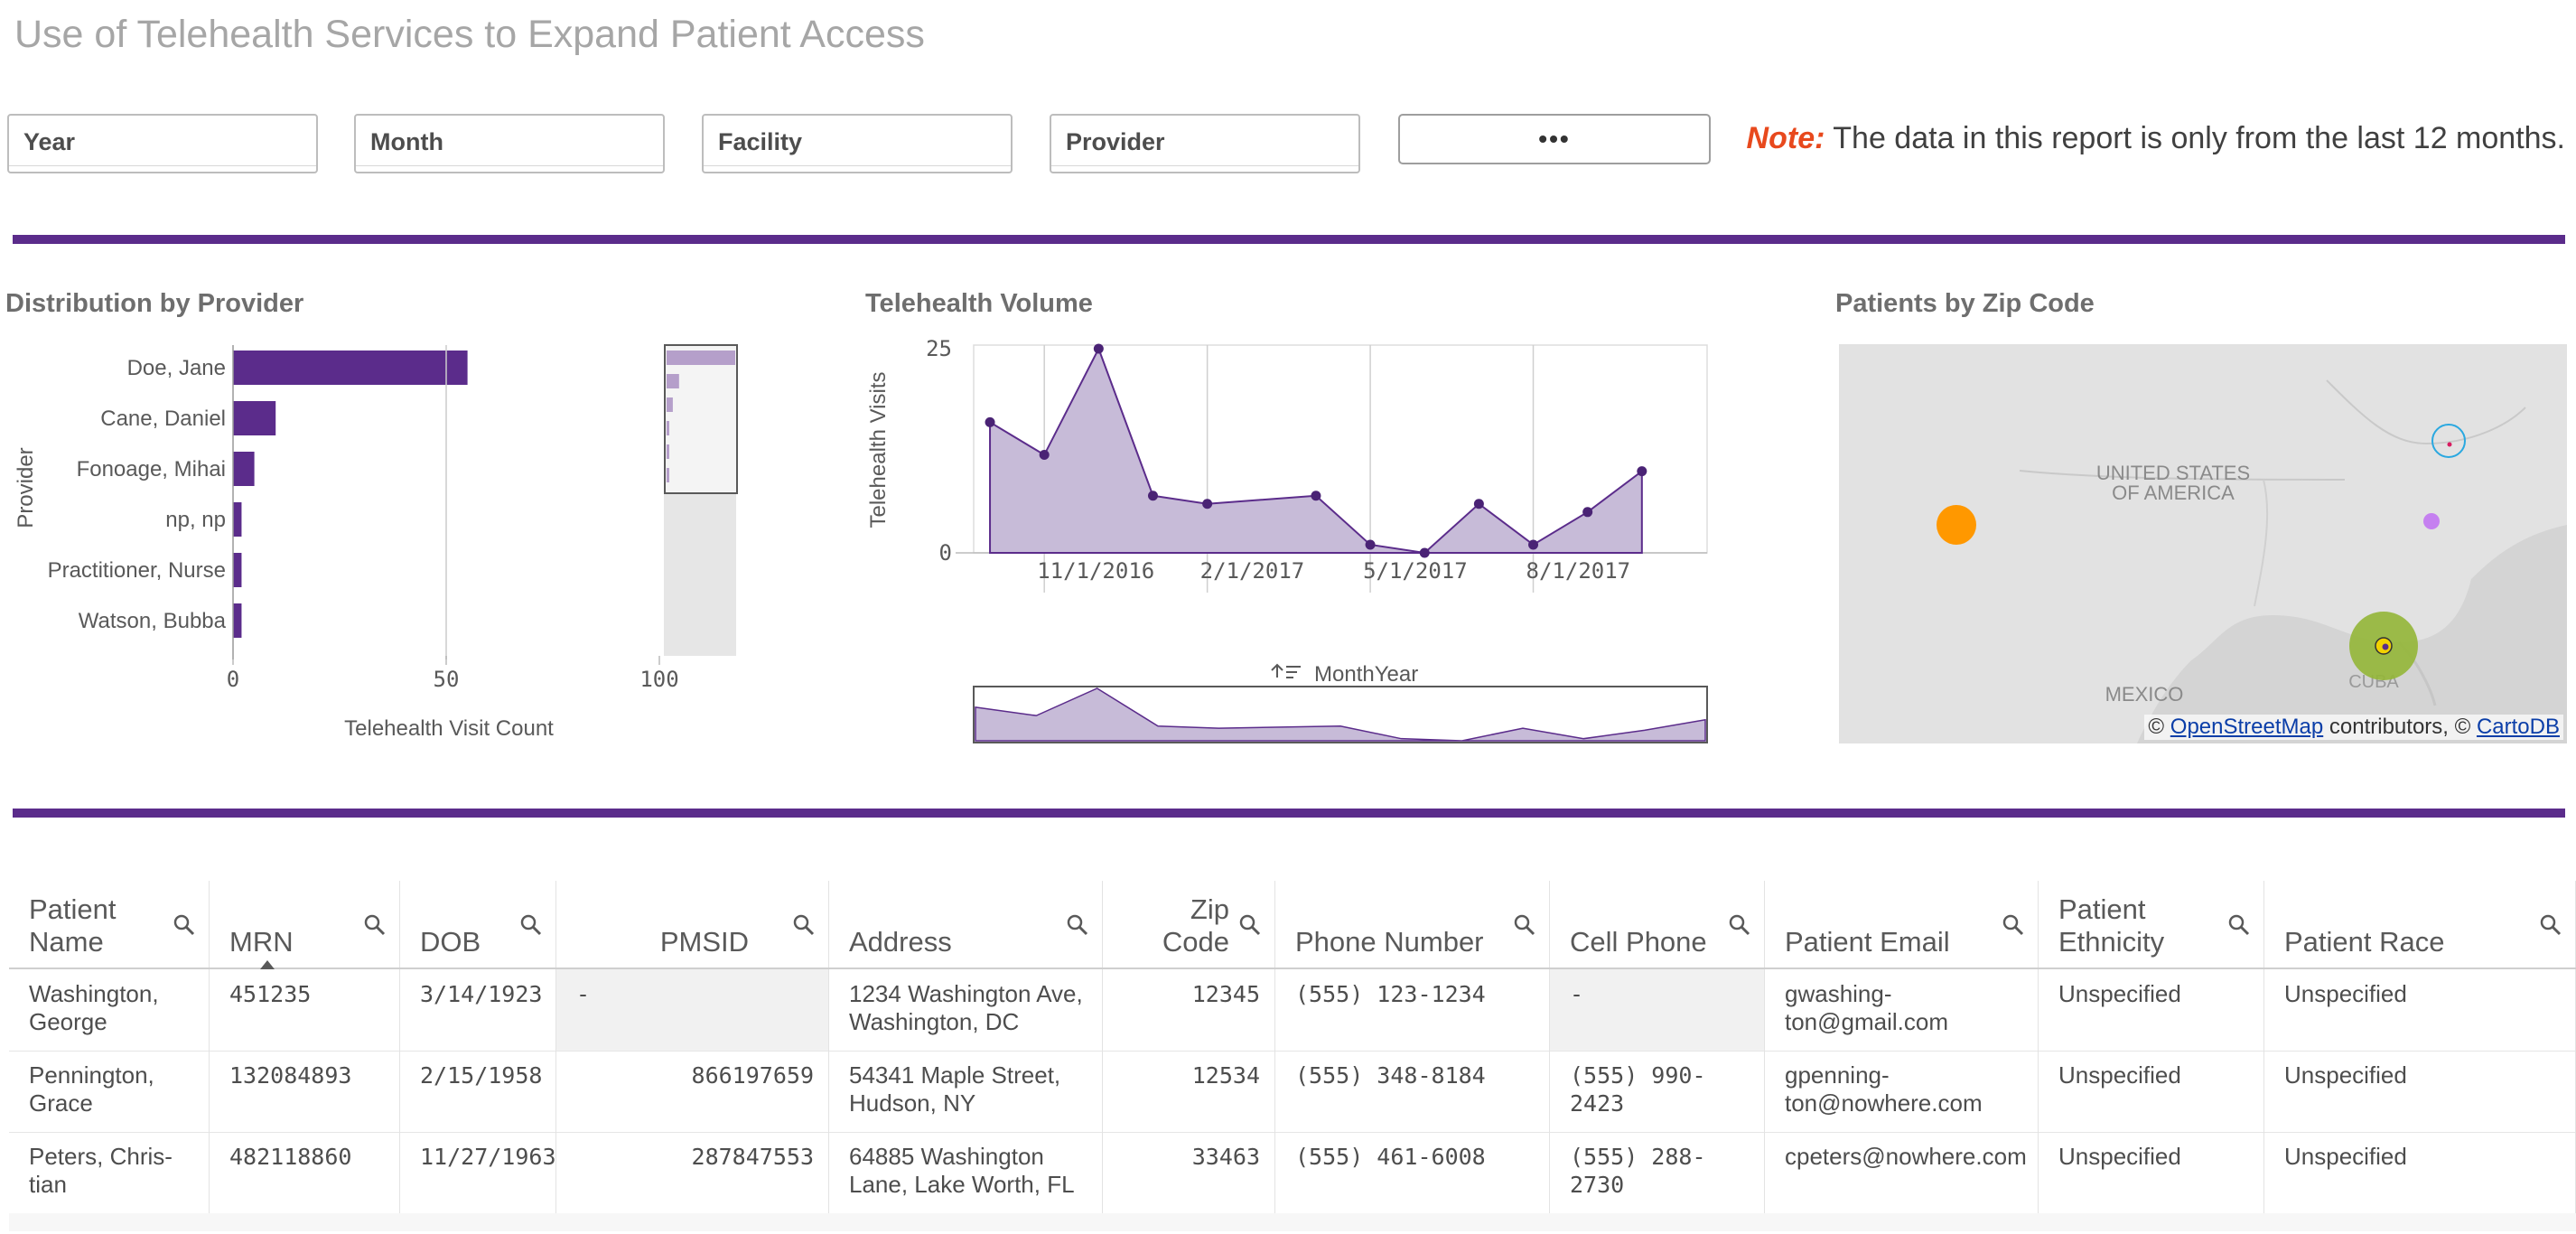  Describe the element at coordinates (151, 469) in the screenshot. I see `provider-category-label: Fonoage, Mihai` at that location.